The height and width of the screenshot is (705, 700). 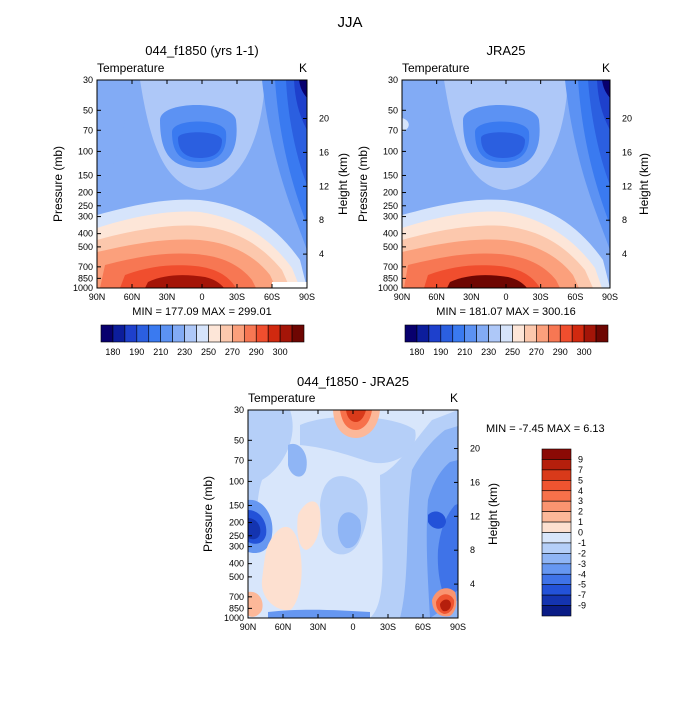 I want to click on units-label: K, so click(x=303, y=68).